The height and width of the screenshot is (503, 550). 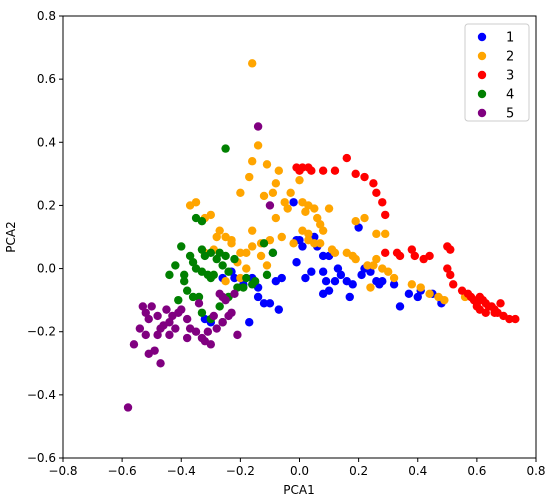 I want to click on x-axis-label: PCA1, so click(x=298, y=490).